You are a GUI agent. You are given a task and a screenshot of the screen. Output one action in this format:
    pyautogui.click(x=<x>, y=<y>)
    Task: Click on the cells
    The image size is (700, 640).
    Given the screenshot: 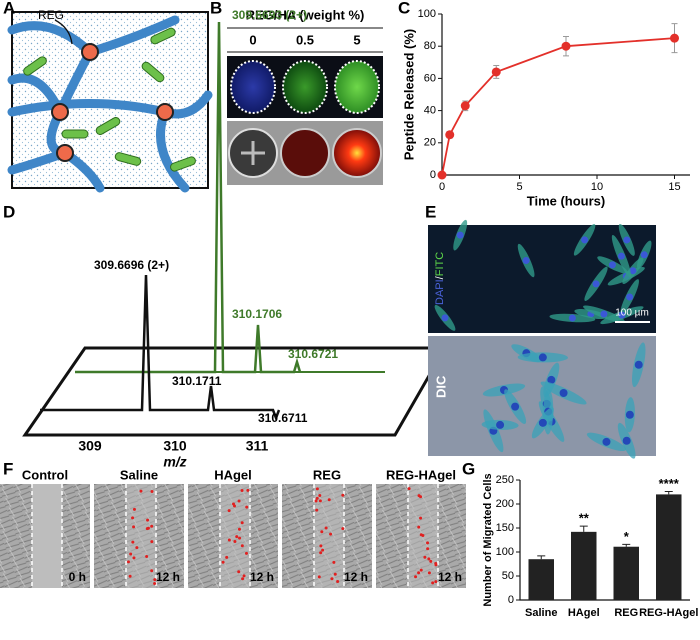 What is the action you would take?
    pyautogui.click(x=543, y=275)
    